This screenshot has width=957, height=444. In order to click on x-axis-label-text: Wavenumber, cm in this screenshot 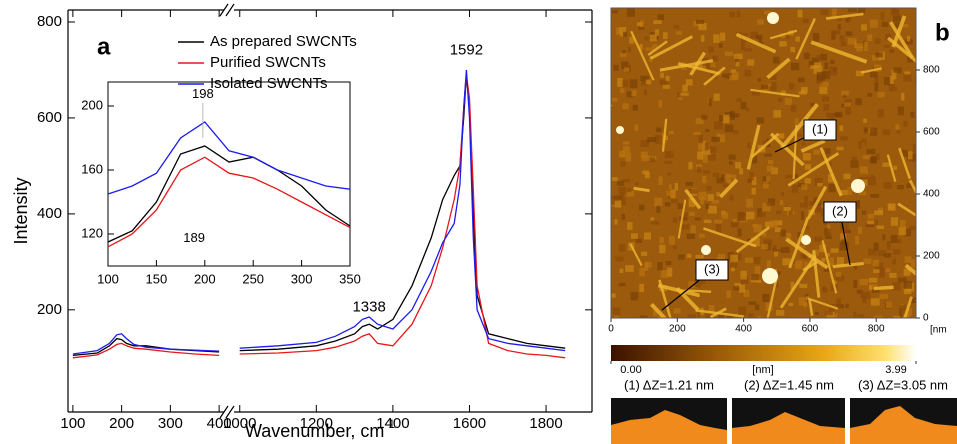, I will do `click(314, 431)`.